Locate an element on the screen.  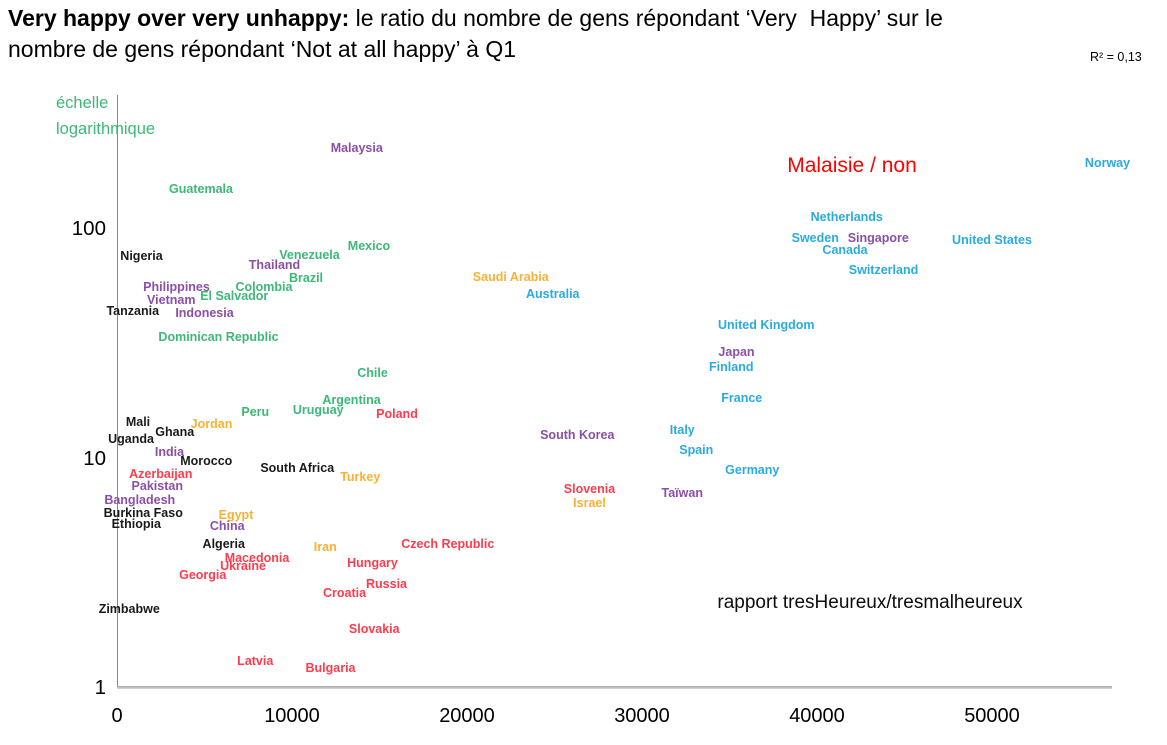
country-label: Finland is located at coordinates (731, 367).